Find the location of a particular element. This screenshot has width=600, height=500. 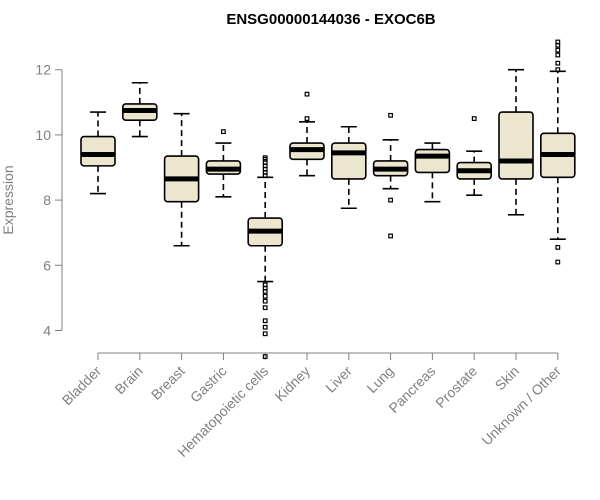

y-tick-label: 6 is located at coordinates (47, 265).